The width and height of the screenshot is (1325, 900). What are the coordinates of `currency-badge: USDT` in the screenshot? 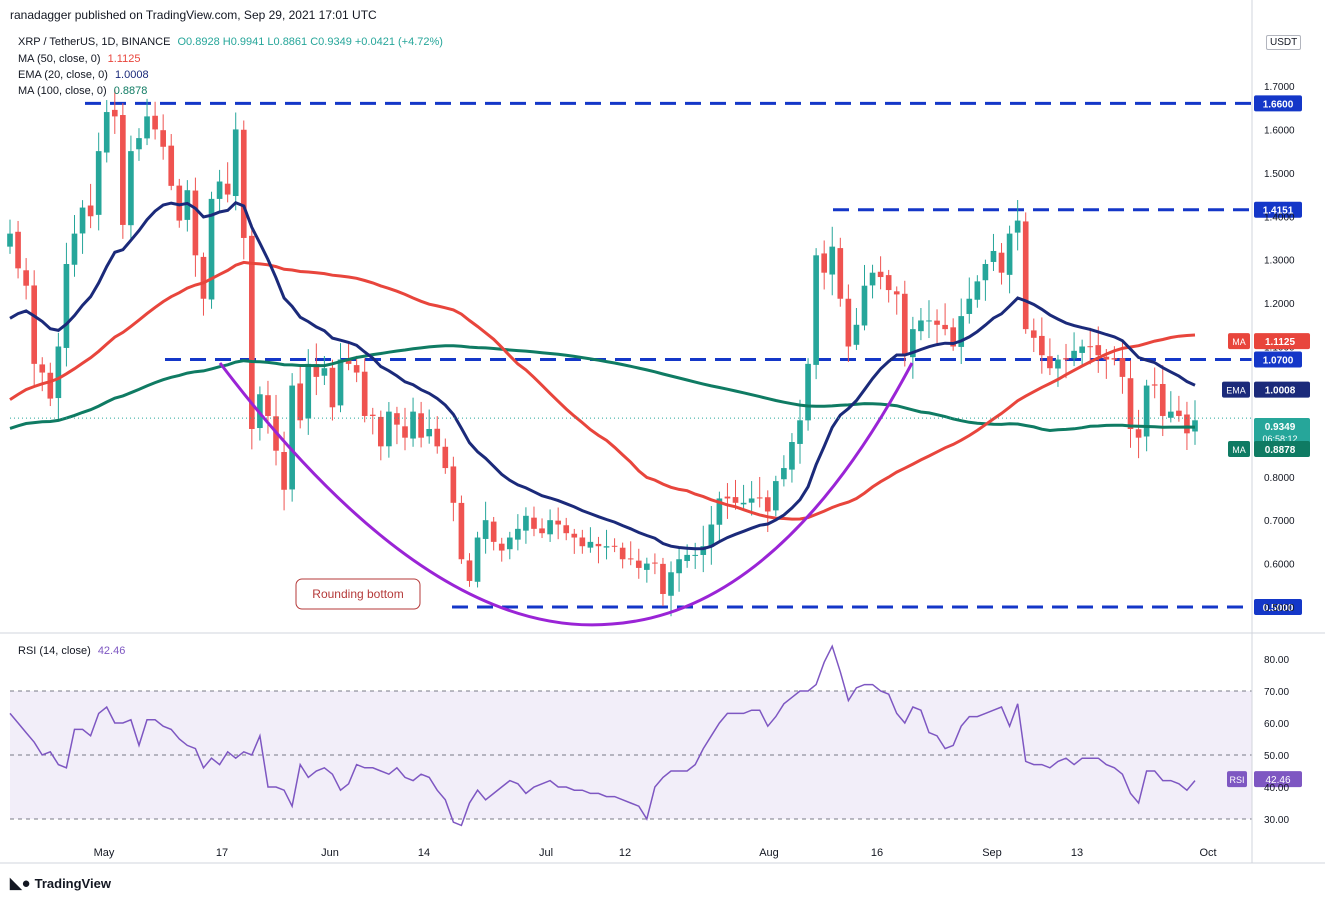 It's located at (1284, 42).